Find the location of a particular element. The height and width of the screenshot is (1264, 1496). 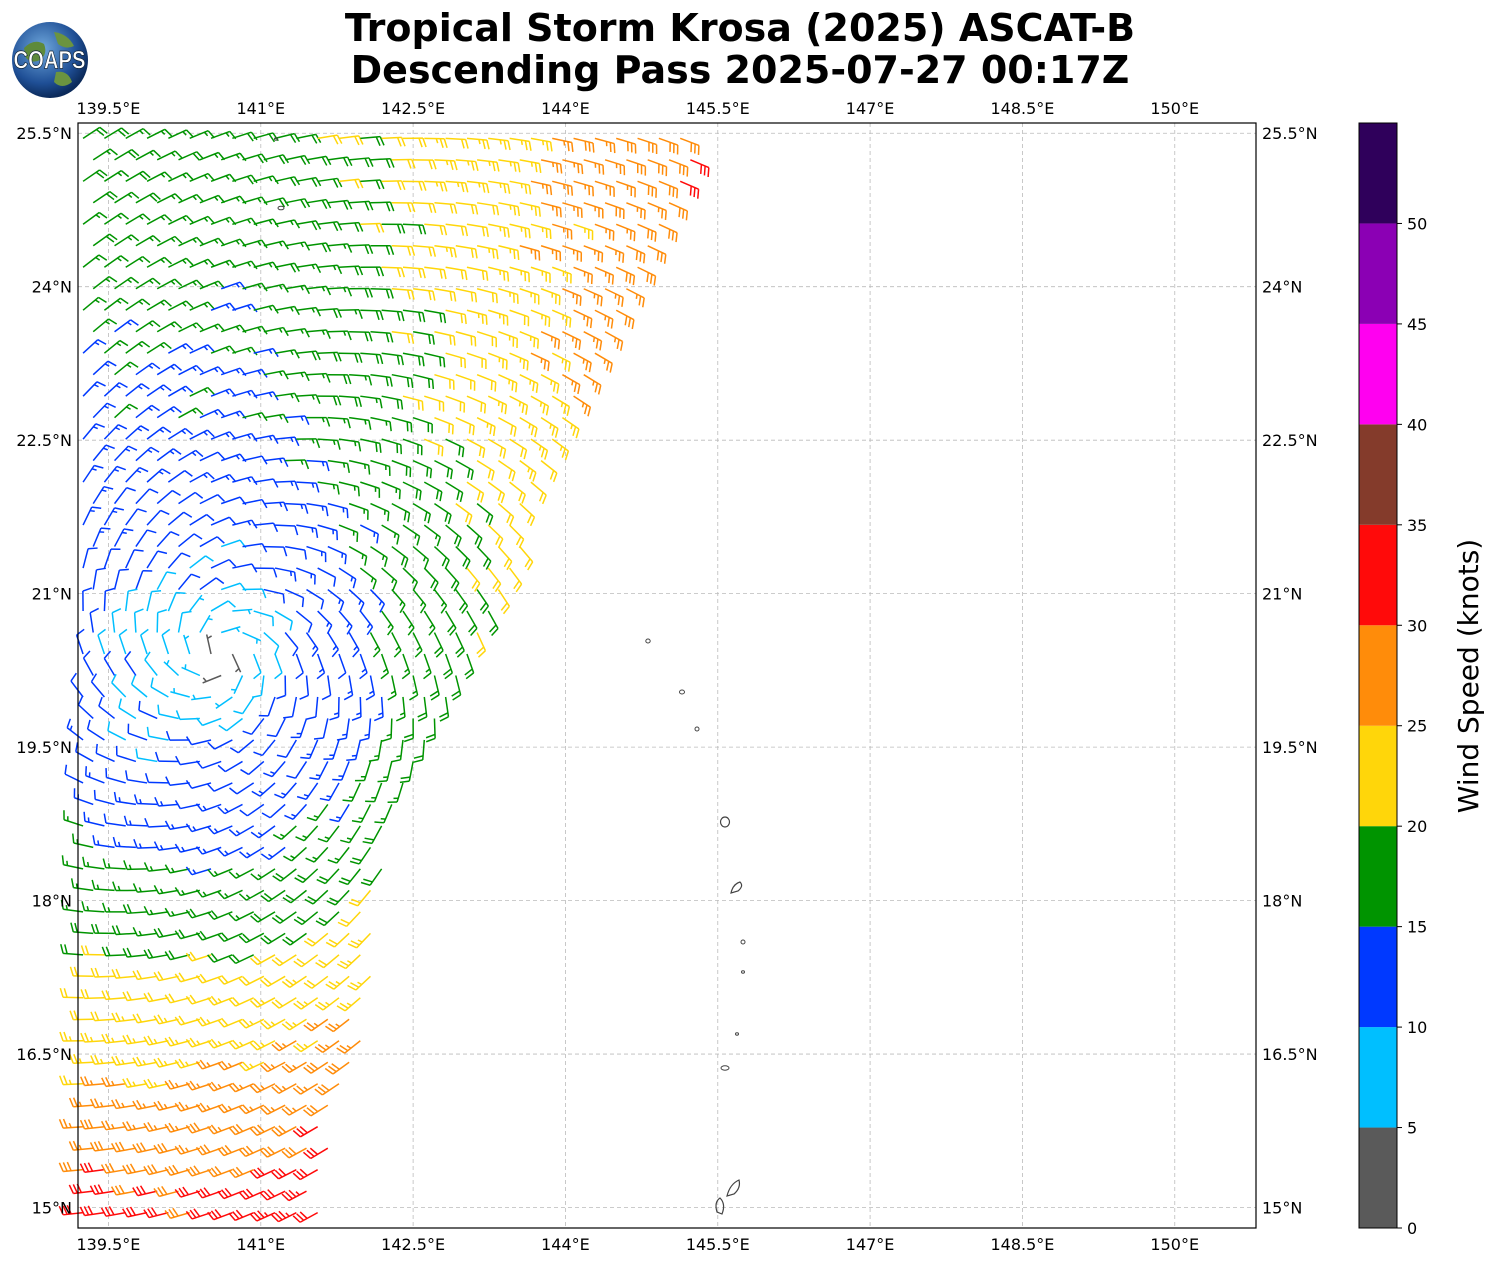

lon-tick-label: 147°E is located at coordinates (870, 1244).